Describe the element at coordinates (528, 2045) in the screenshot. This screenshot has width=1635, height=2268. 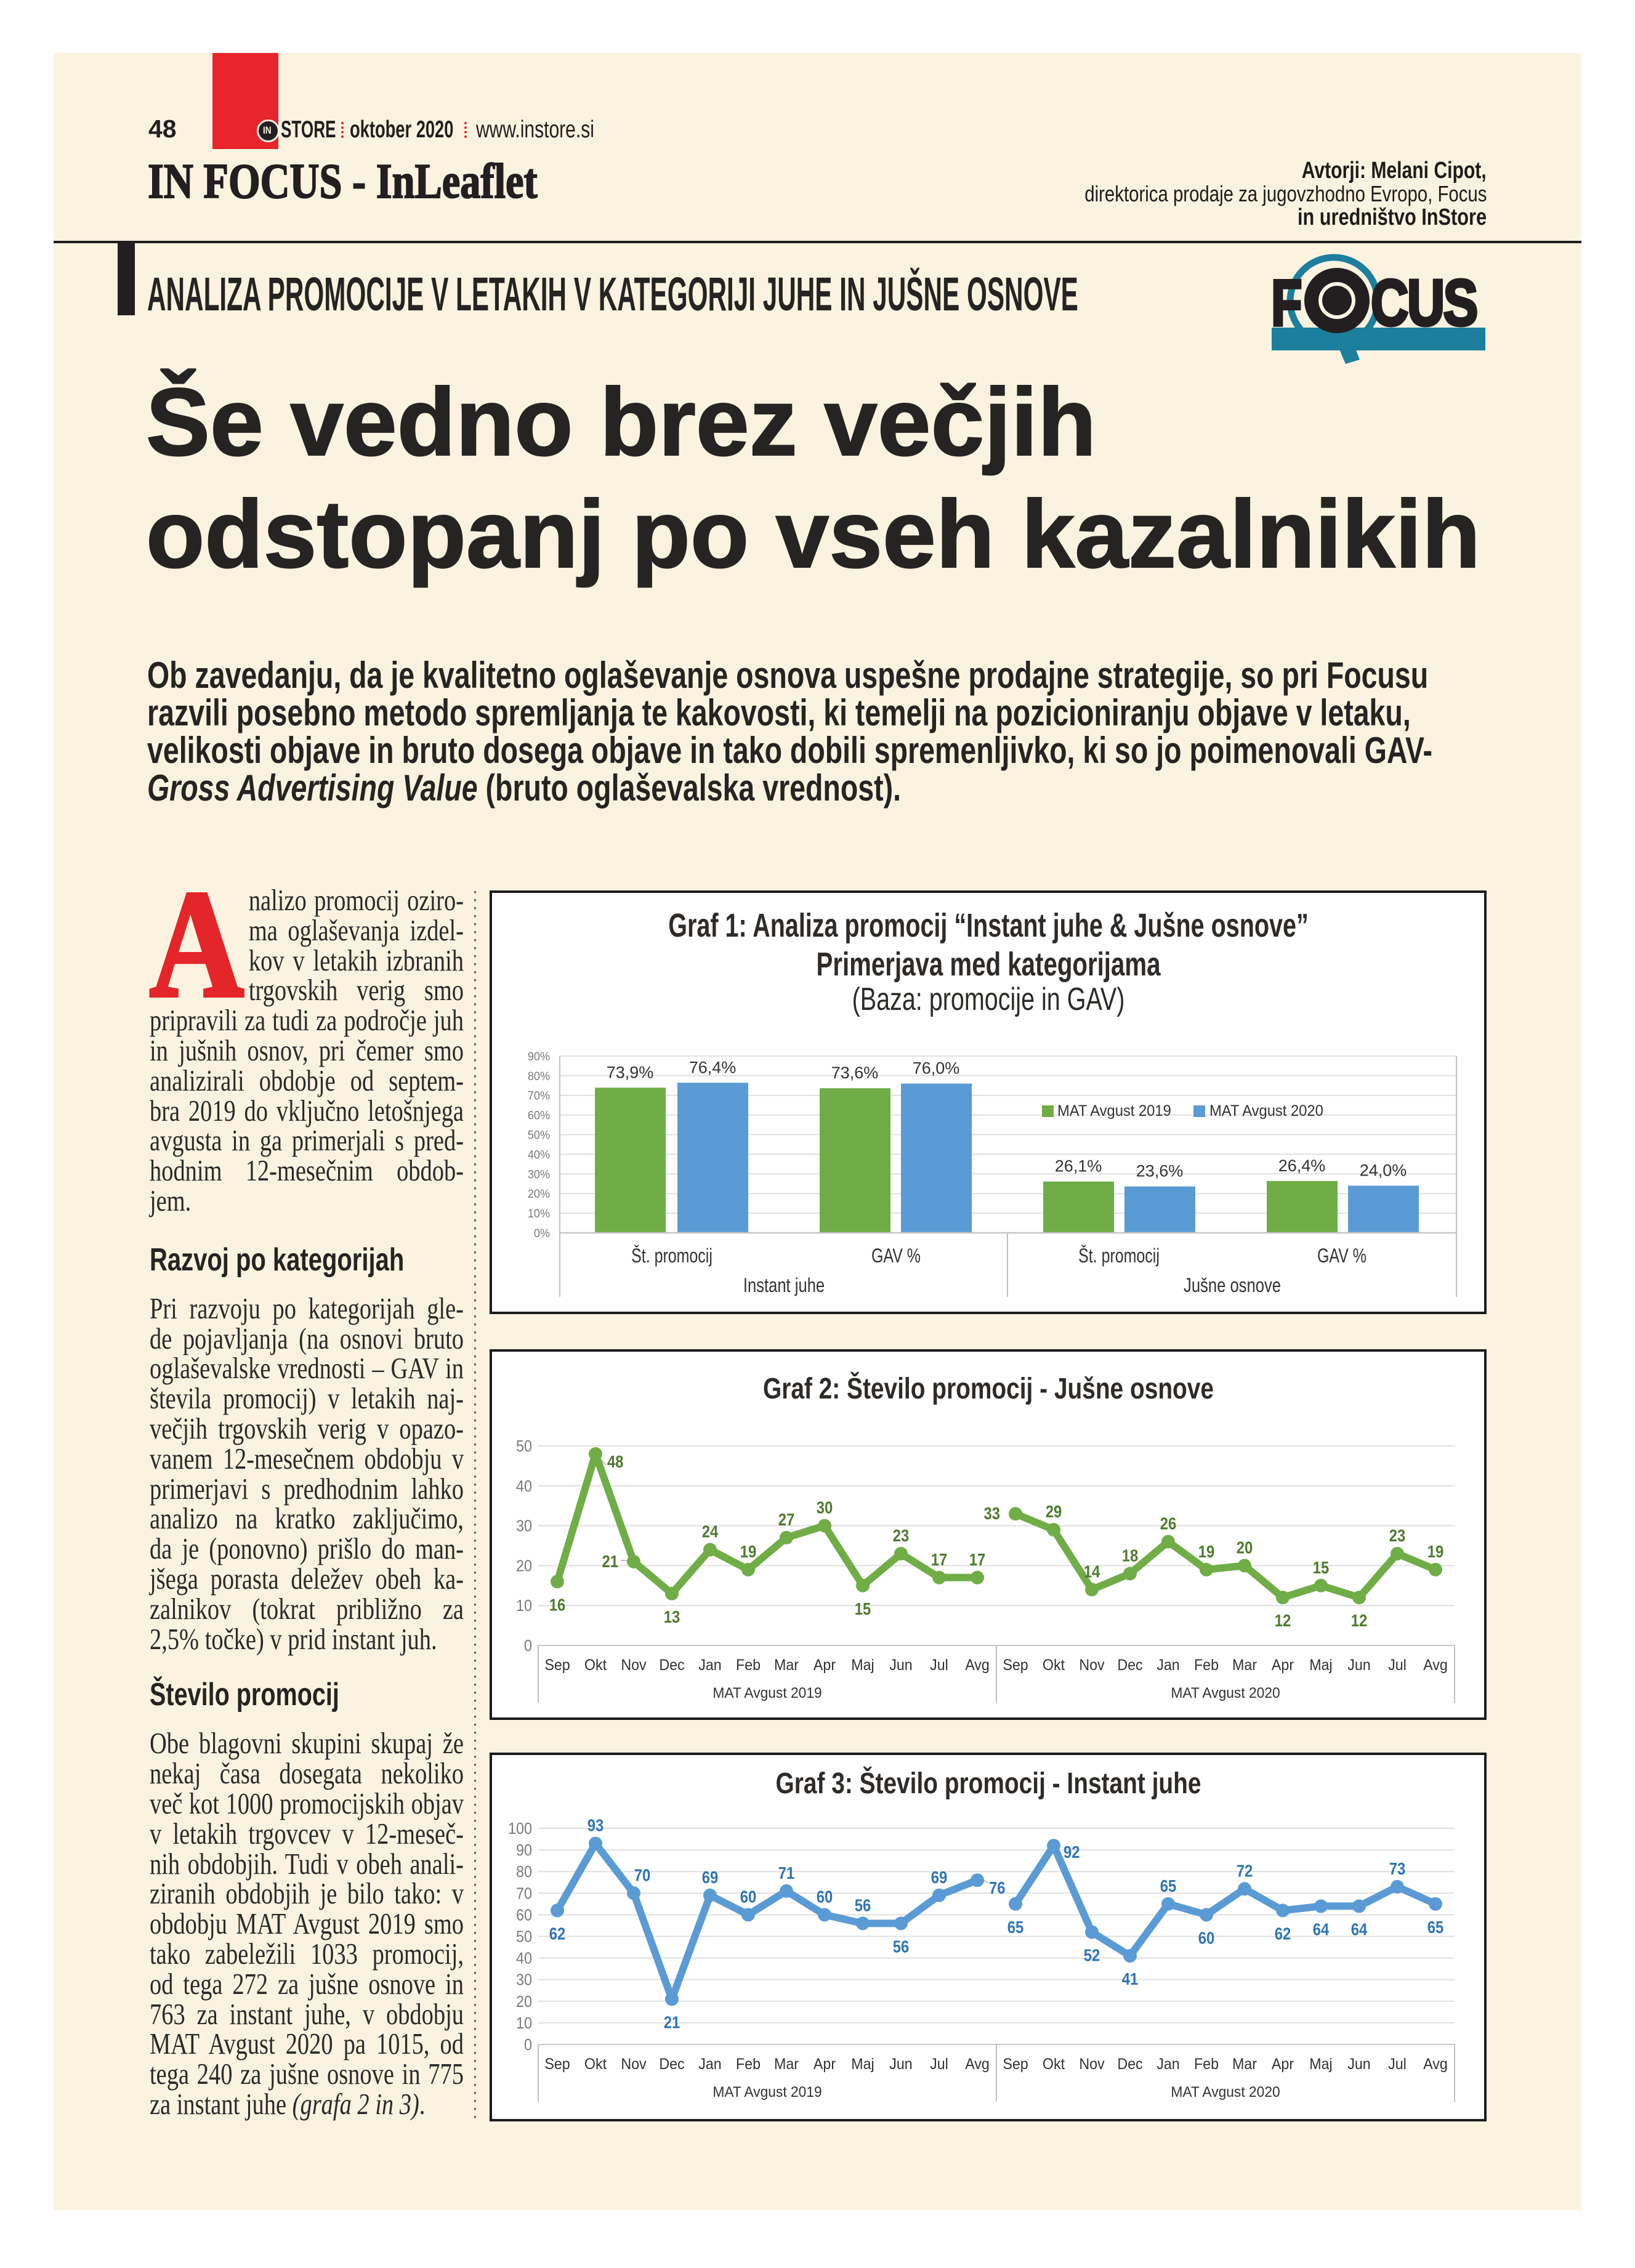
I see `svg-text: 0` at that location.